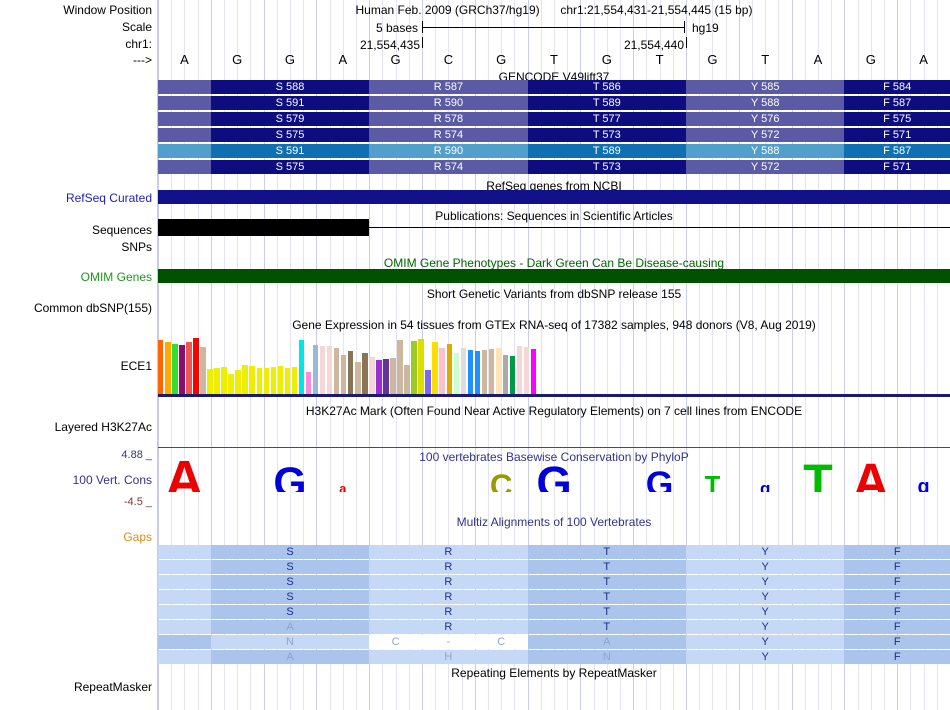  I want to click on codon-cell: F 587, so click(897, 103).